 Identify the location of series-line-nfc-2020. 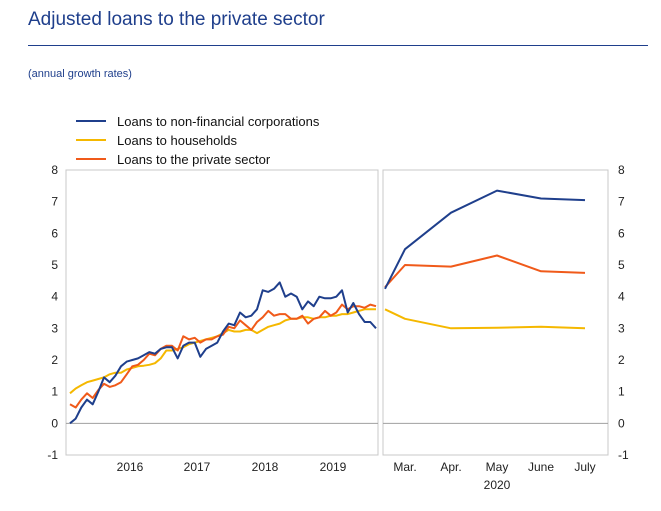
(485, 239).